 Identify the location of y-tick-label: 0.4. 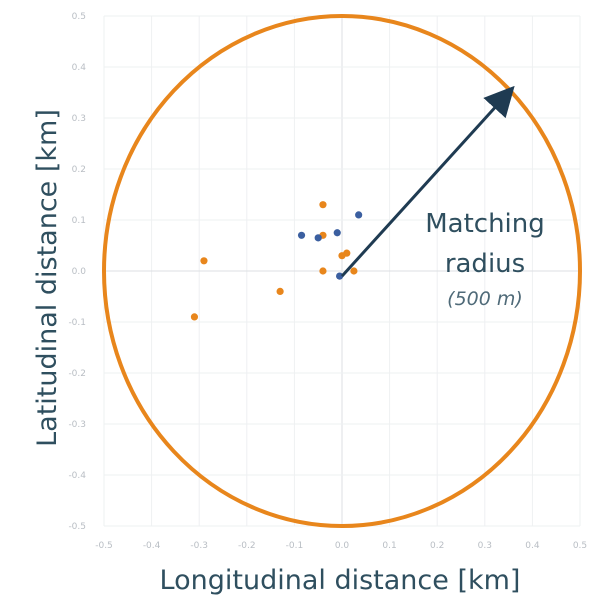
(79, 68).